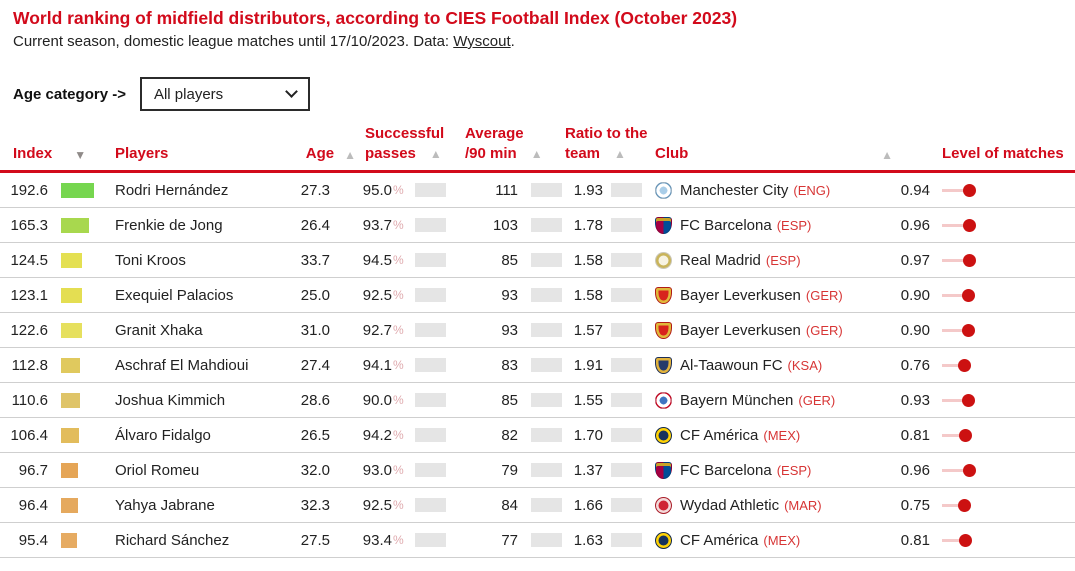 The height and width of the screenshot is (571, 1075). What do you see at coordinates (48, 365) in the screenshot?
I see `index-cell: 112.8` at bounding box center [48, 365].